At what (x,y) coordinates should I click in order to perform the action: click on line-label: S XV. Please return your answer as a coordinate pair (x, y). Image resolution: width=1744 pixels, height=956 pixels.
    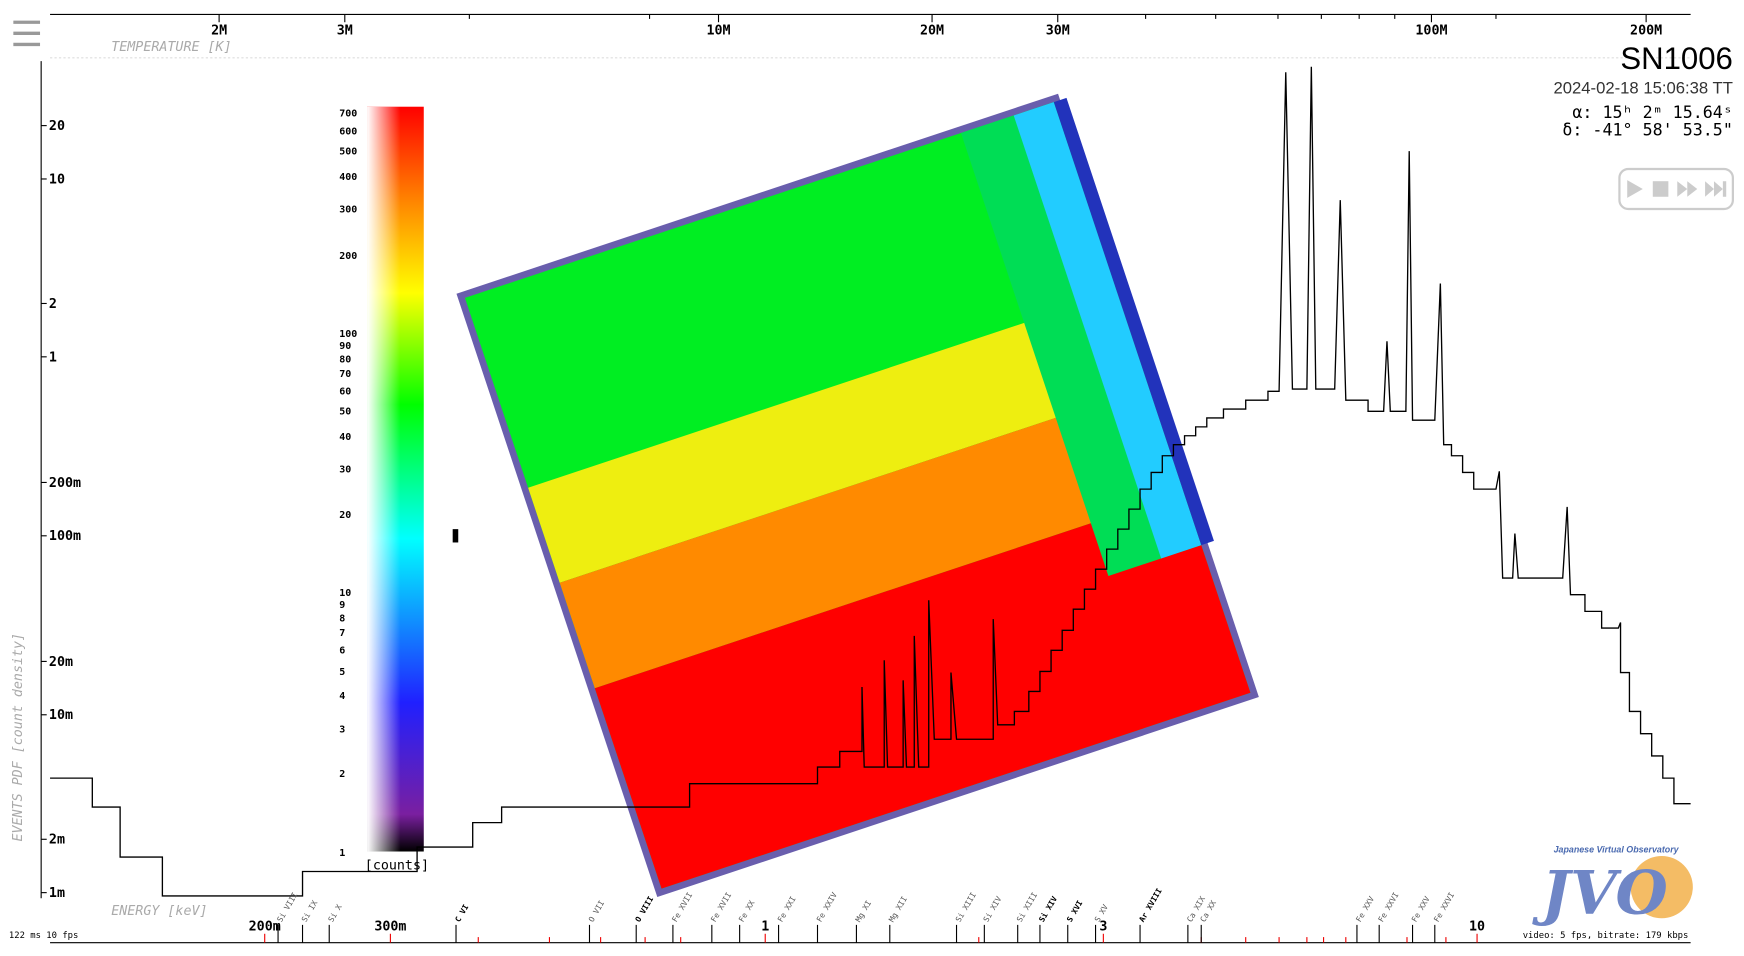
    Looking at the image, I should click on (1101, 913).